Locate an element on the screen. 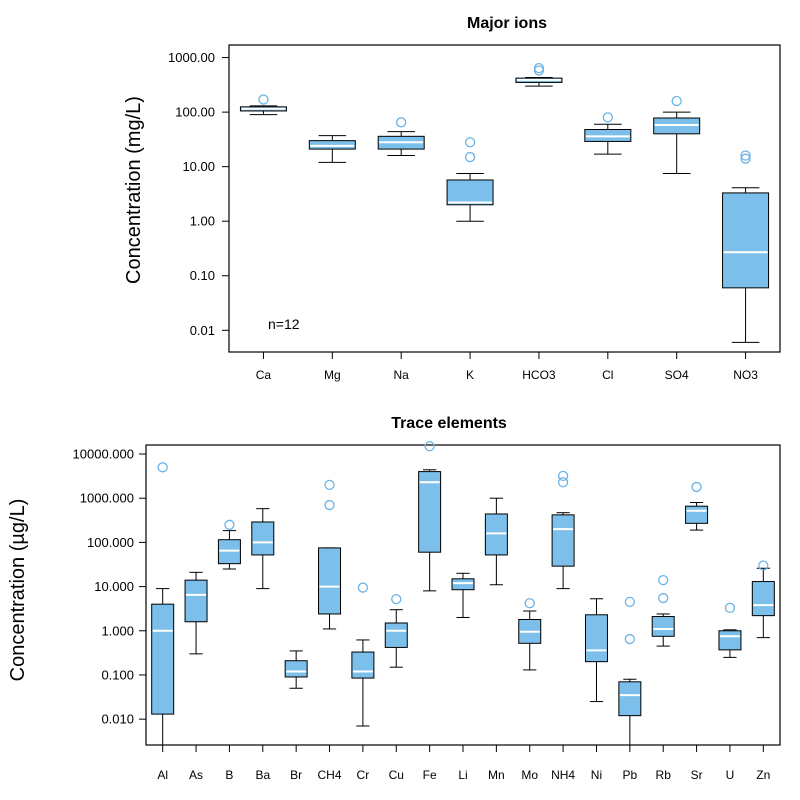  y-tick-label: 10.00 is located at coordinates (198, 166).